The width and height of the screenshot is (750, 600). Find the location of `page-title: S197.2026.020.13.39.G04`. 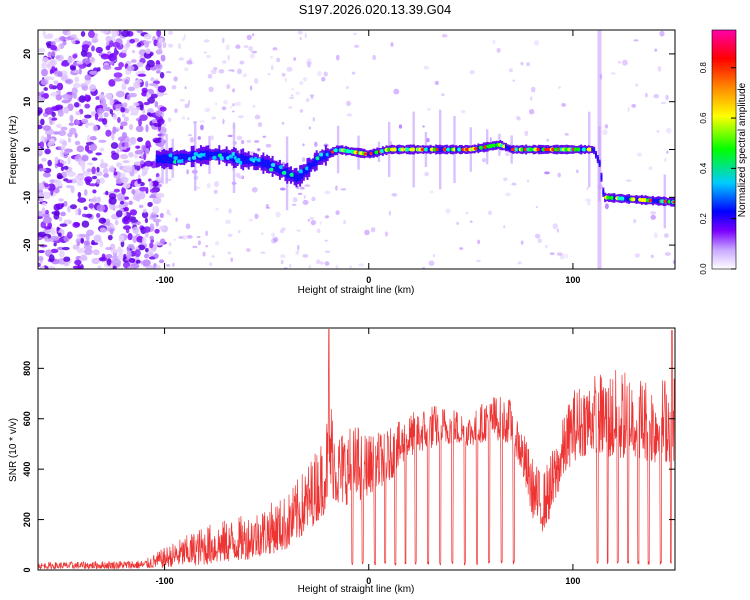

page-title: S197.2026.020.13.39.G04 is located at coordinates (375, 9).